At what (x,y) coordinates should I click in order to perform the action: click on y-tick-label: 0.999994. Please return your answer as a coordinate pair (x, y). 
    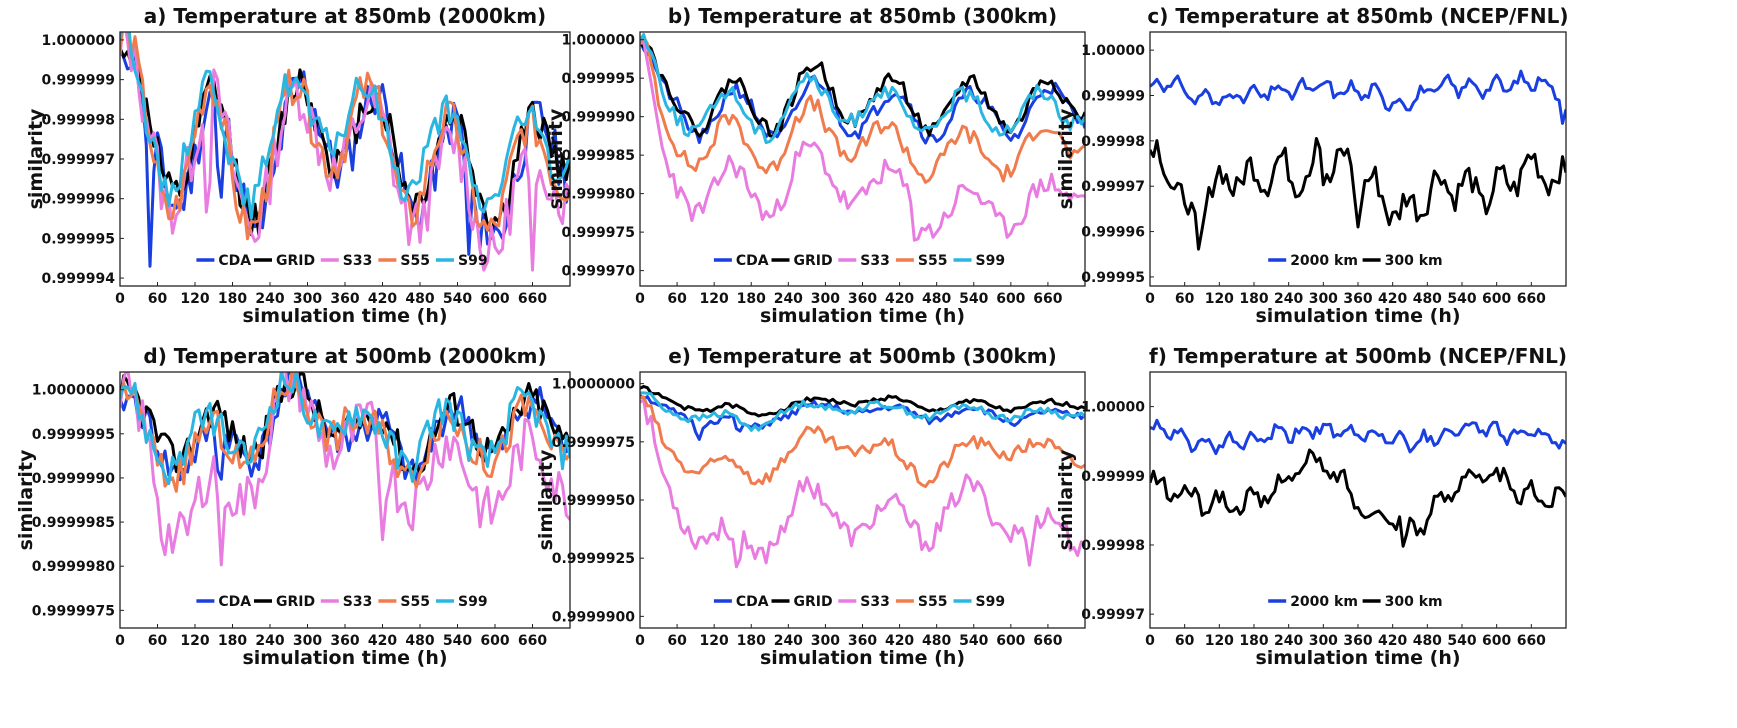
    Looking at the image, I should click on (78, 279).